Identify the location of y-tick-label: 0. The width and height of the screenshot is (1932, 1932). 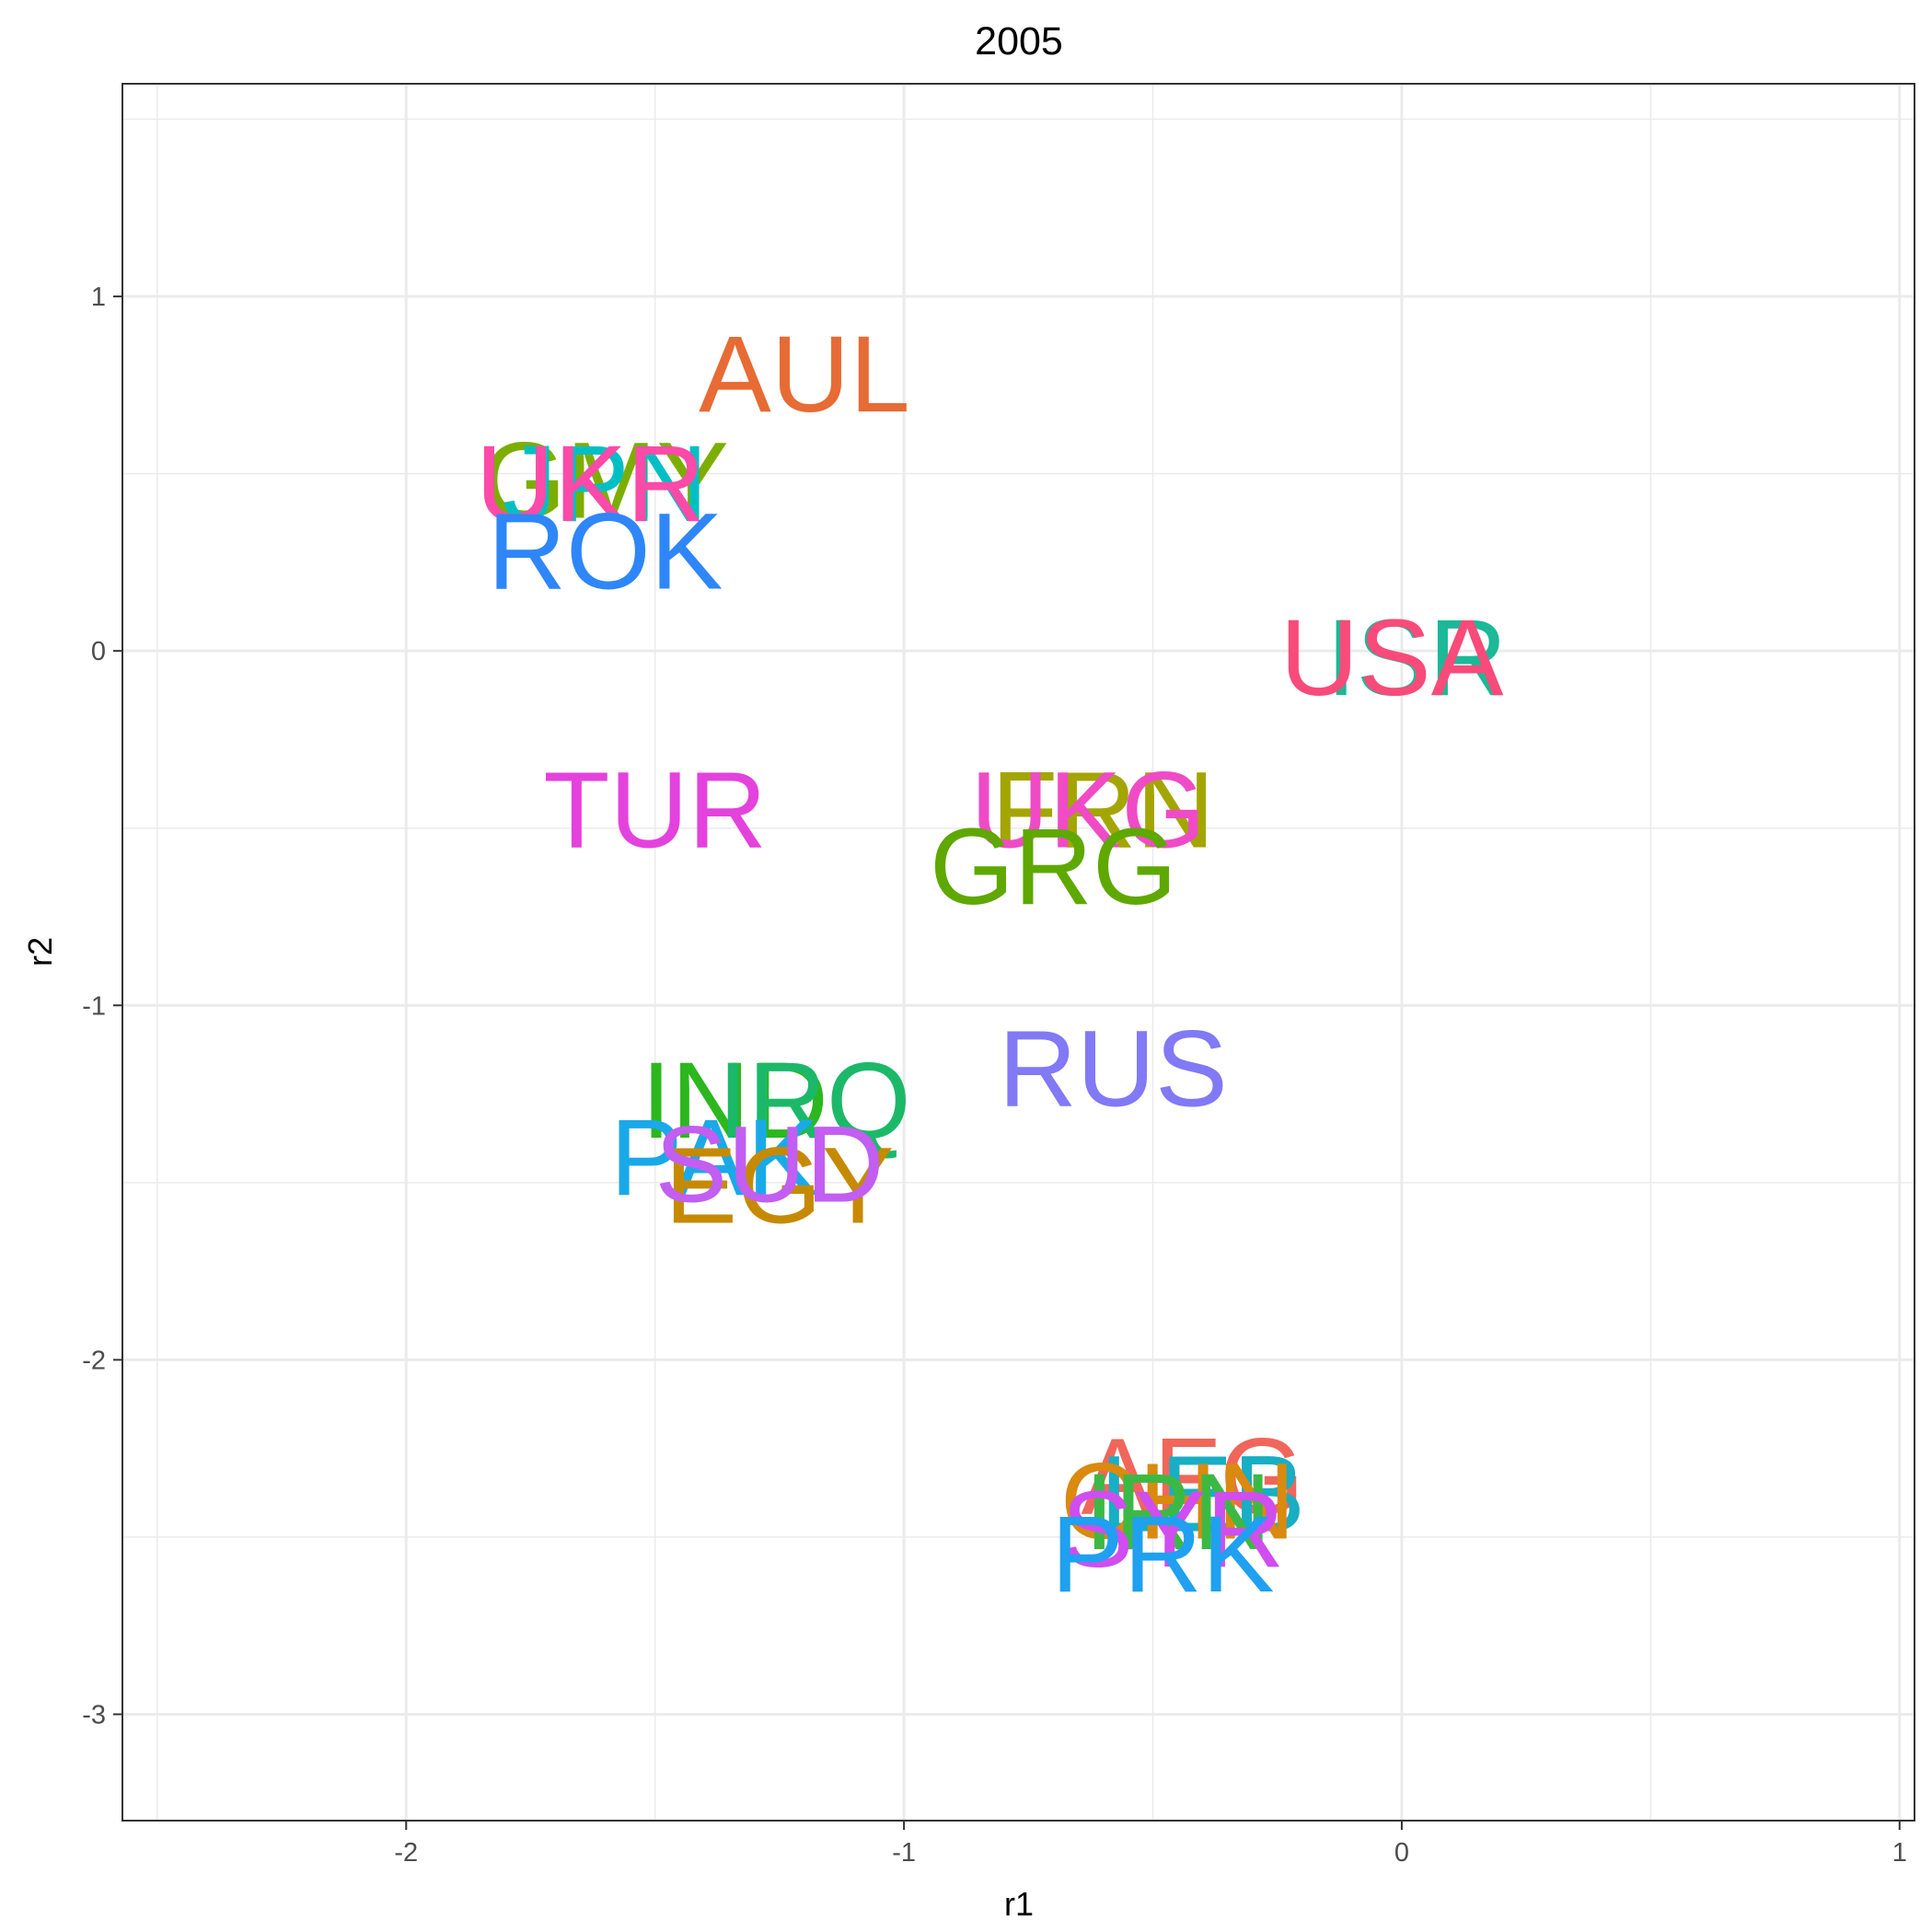
(99, 652).